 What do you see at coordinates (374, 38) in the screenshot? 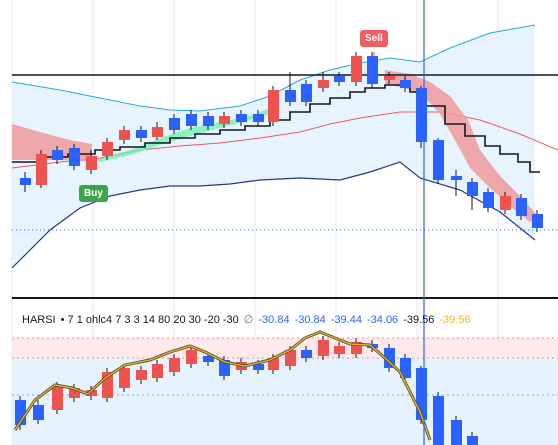
I see `sell-signal-badge: Sell` at bounding box center [374, 38].